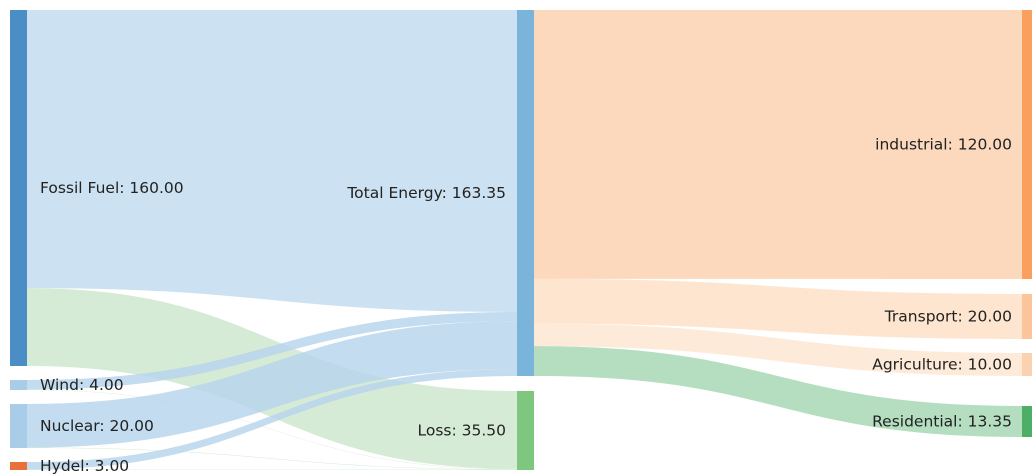 The width and height of the screenshot is (1032, 475). Describe the element at coordinates (1027, 421) in the screenshot. I see `node-residential` at that location.